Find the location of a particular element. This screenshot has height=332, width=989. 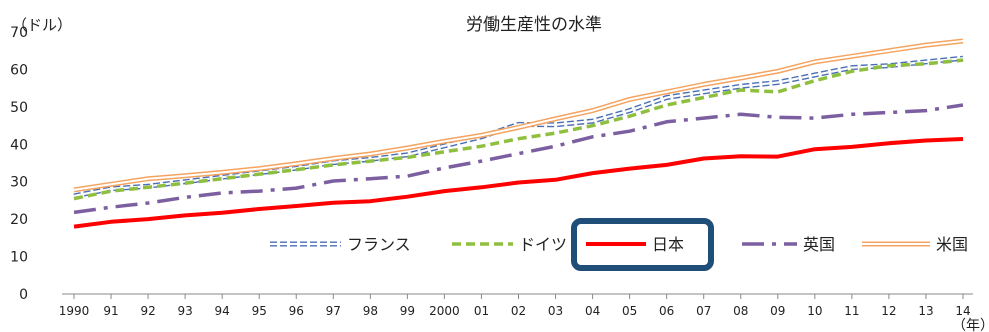

x-tick-label: 02 is located at coordinates (518, 311).